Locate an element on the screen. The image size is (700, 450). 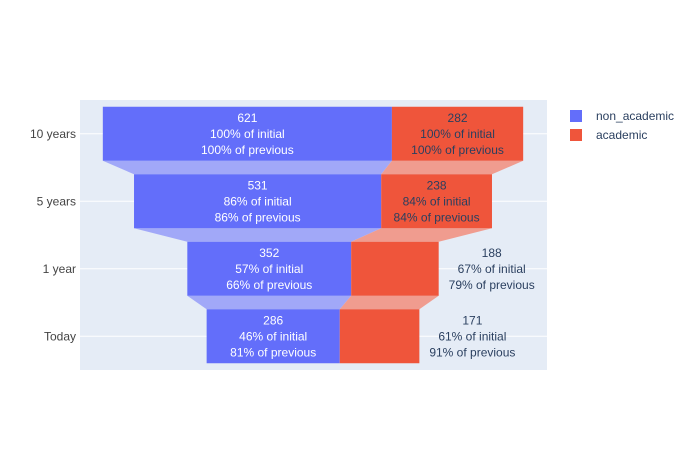
data-label-academic: 282 100% of initial 100% of previous is located at coordinates (457, 134).